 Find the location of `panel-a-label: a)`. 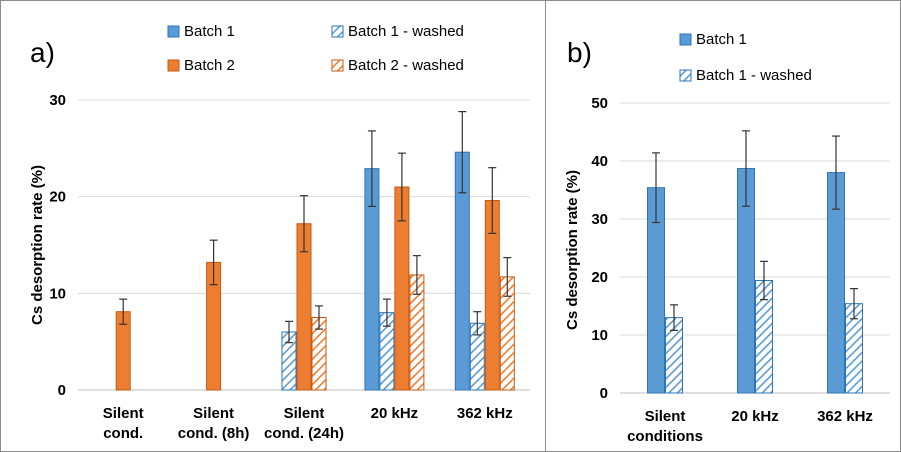

panel-a-label: a) is located at coordinates (42, 52).